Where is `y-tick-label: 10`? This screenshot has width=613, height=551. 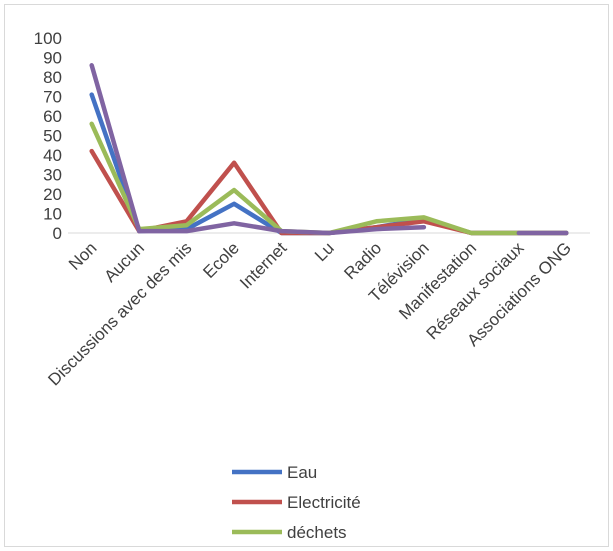
y-tick-label: 10 is located at coordinates (52, 214).